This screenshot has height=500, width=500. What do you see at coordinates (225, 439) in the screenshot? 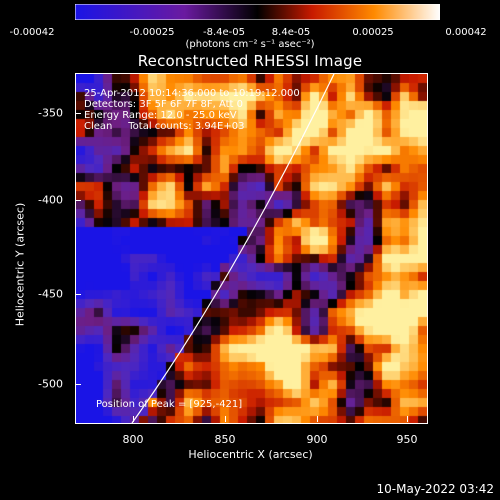
I see `x-tick-label: 850` at bounding box center [225, 439].